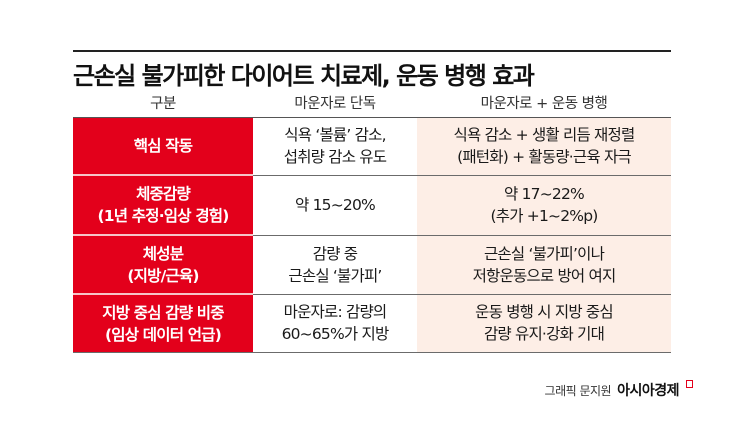 The image size is (745, 423). What do you see at coordinates (163, 104) in the screenshot?
I see `column-header-category: 구분` at bounding box center [163, 104].